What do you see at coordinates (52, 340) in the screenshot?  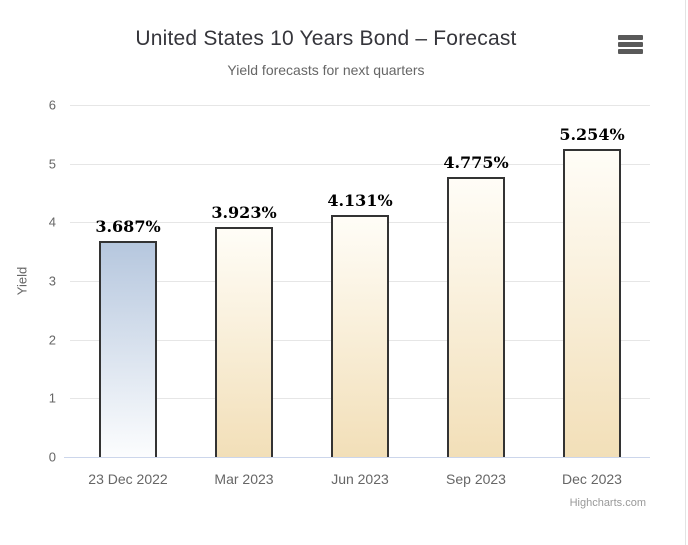 I see `y-axis-tick-label: 2` at bounding box center [52, 340].